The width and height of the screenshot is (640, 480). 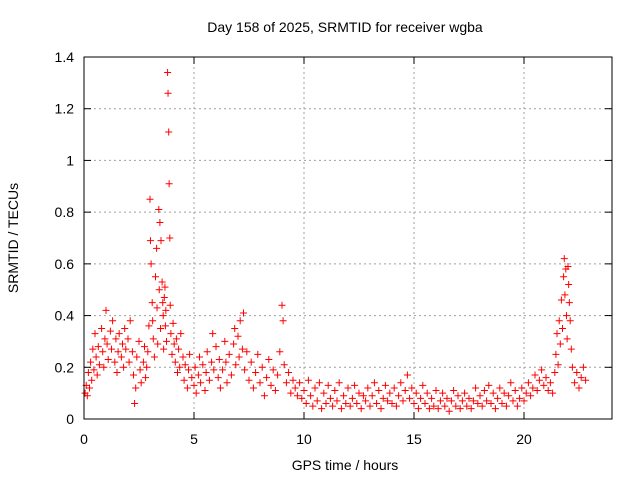 I want to click on y-tick-label: 1, so click(x=70, y=160).